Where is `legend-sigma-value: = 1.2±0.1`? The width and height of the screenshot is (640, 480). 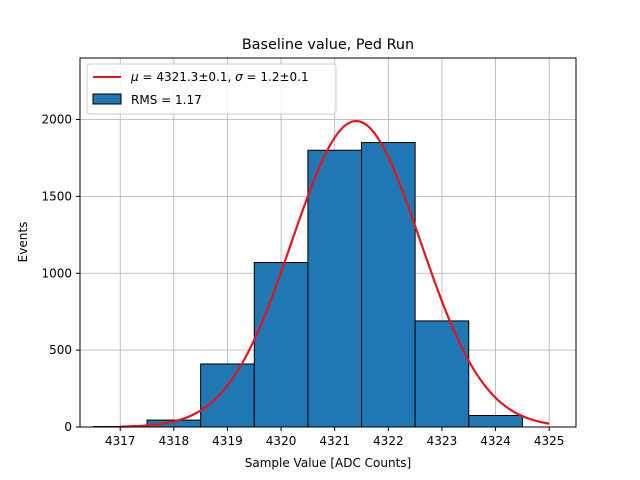 legend-sigma-value: = 1.2±0.1 is located at coordinates (276, 77).